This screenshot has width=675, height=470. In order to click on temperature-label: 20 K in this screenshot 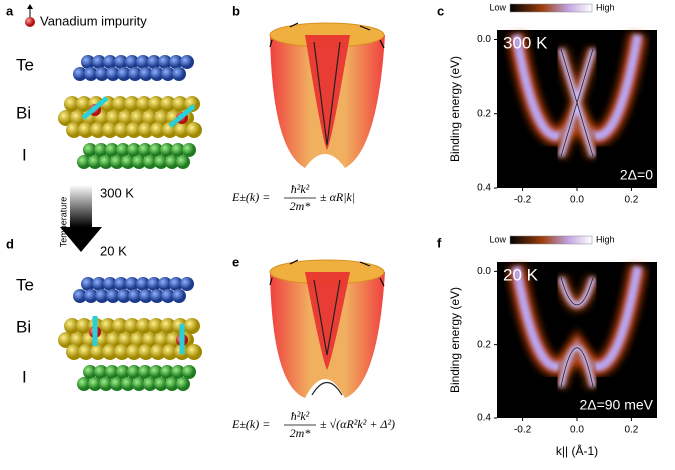, I will do `click(521, 274)`.